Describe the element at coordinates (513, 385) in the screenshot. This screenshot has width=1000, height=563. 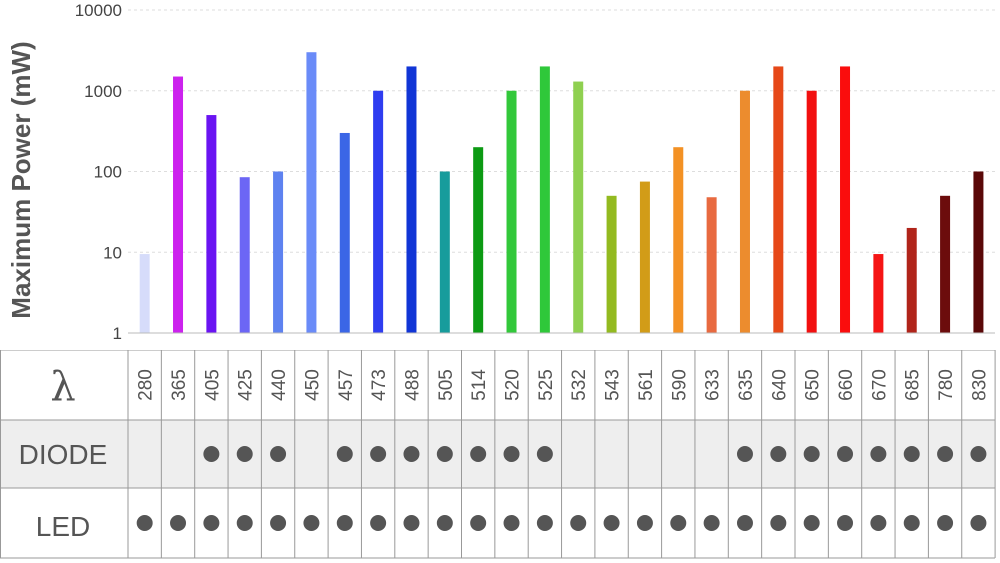
I see `wavelength-520: 520` at that location.